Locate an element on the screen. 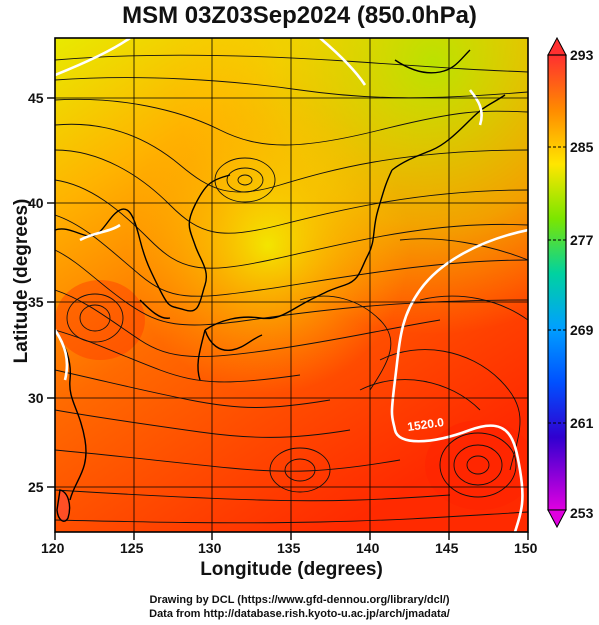 The height and width of the screenshot is (625, 599). x-tick-label: 140 is located at coordinates (368, 548).